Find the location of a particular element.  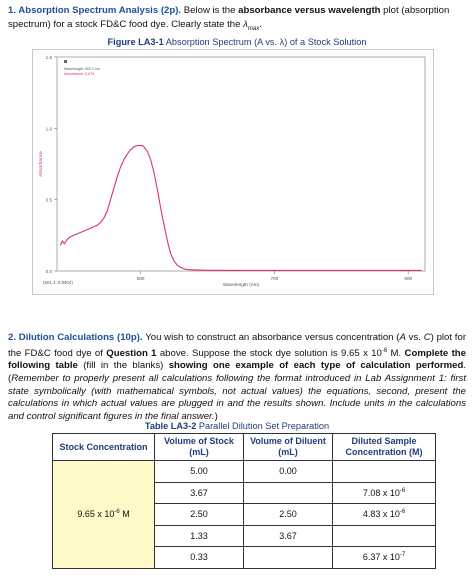

header-volume-diluent: Volume of Diluent (mL) is located at coordinates (288, 447).